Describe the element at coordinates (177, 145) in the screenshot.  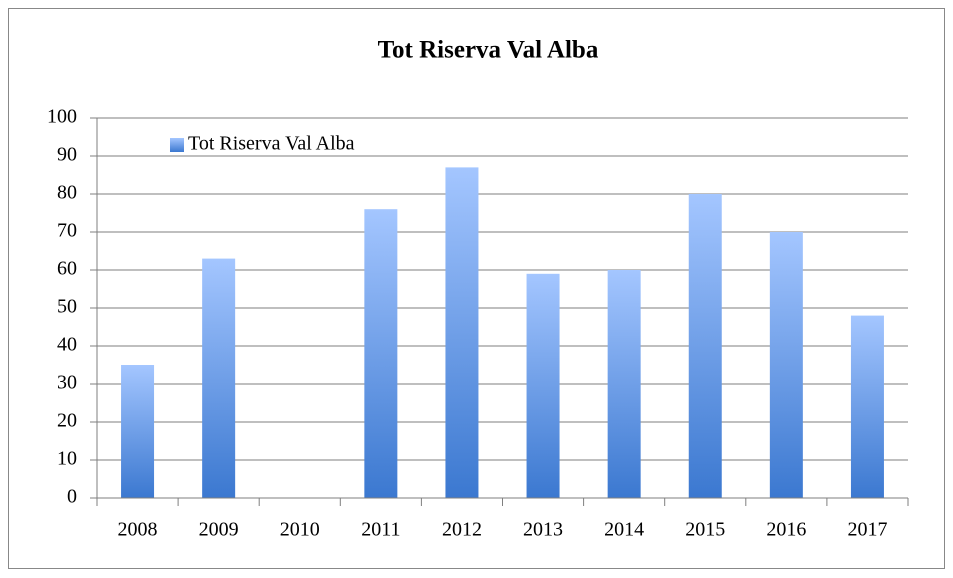
I see `legend-swatch` at that location.